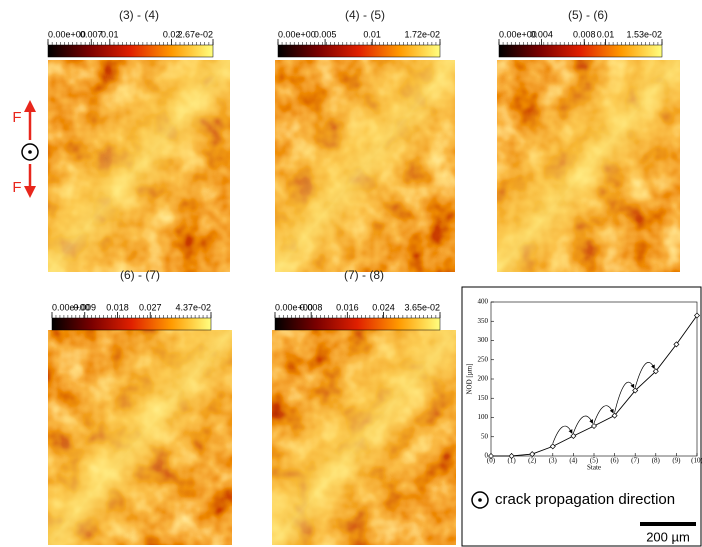 The image size is (702, 547). Describe the element at coordinates (422, 34) in the screenshot. I see `colorbar-tick-label: 1.72e-02` at that location.